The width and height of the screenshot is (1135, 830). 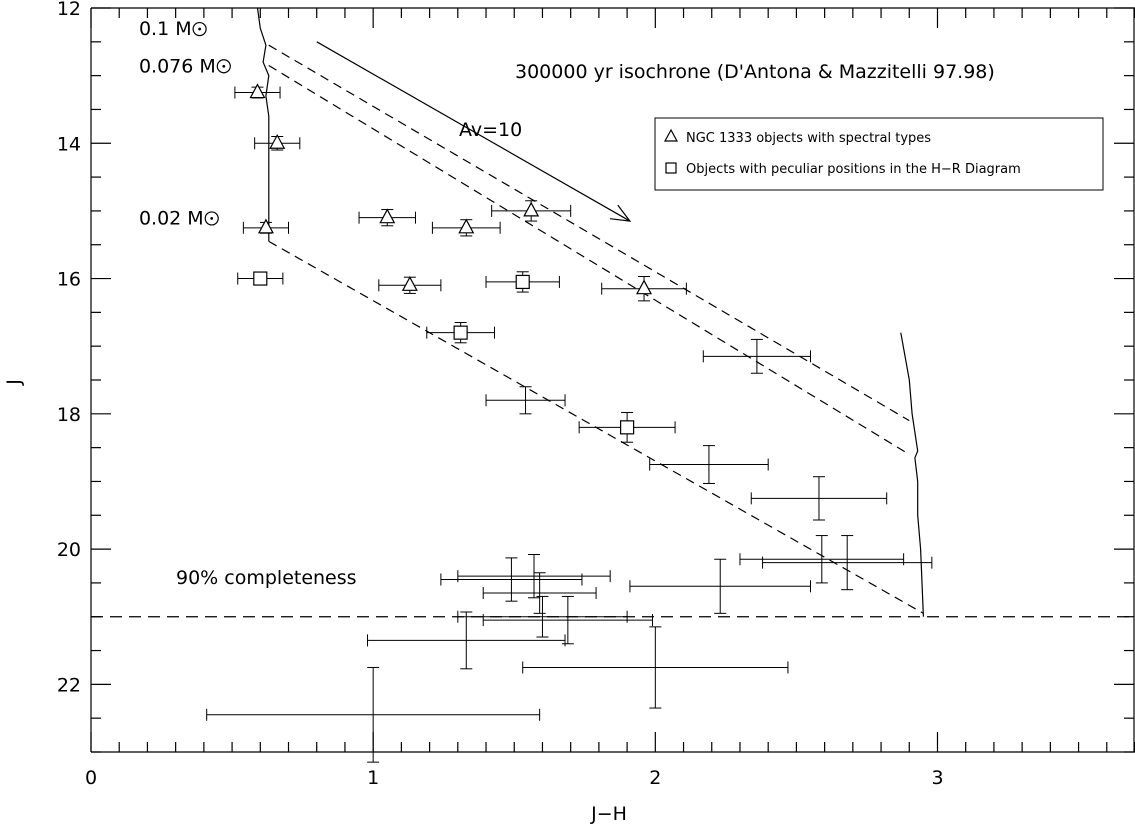 What do you see at coordinates (69, 550) in the screenshot?
I see `y-tick-label: 20` at bounding box center [69, 550].